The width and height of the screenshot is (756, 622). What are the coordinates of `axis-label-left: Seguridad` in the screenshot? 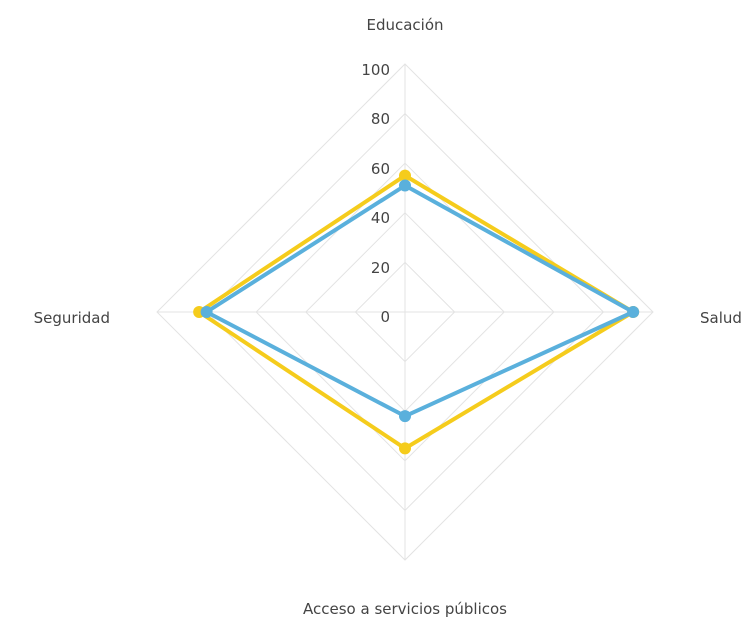 It's located at (72, 318).